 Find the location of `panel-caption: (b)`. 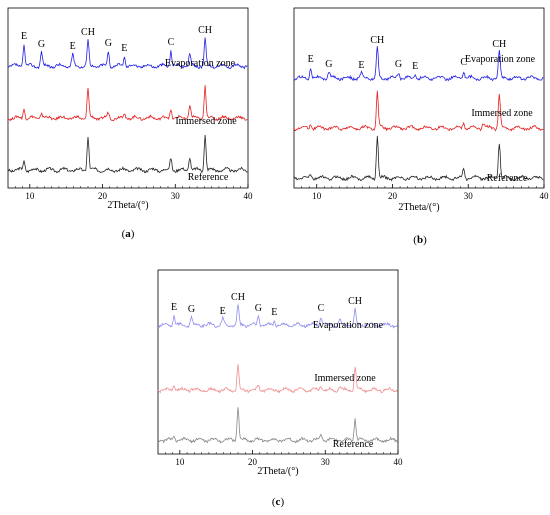

panel-caption: (b) is located at coordinates (420, 240).